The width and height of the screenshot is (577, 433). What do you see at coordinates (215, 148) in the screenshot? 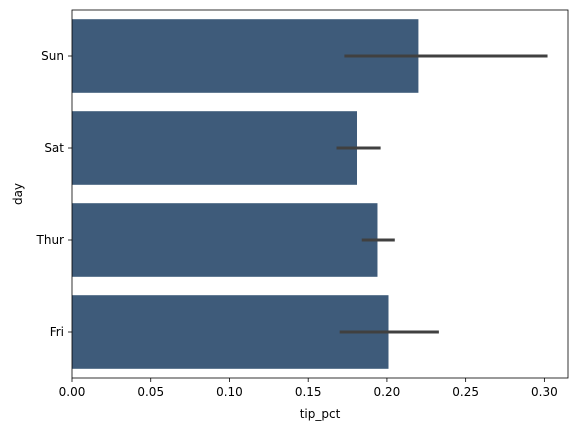
I see `bar-sat` at bounding box center [215, 148].